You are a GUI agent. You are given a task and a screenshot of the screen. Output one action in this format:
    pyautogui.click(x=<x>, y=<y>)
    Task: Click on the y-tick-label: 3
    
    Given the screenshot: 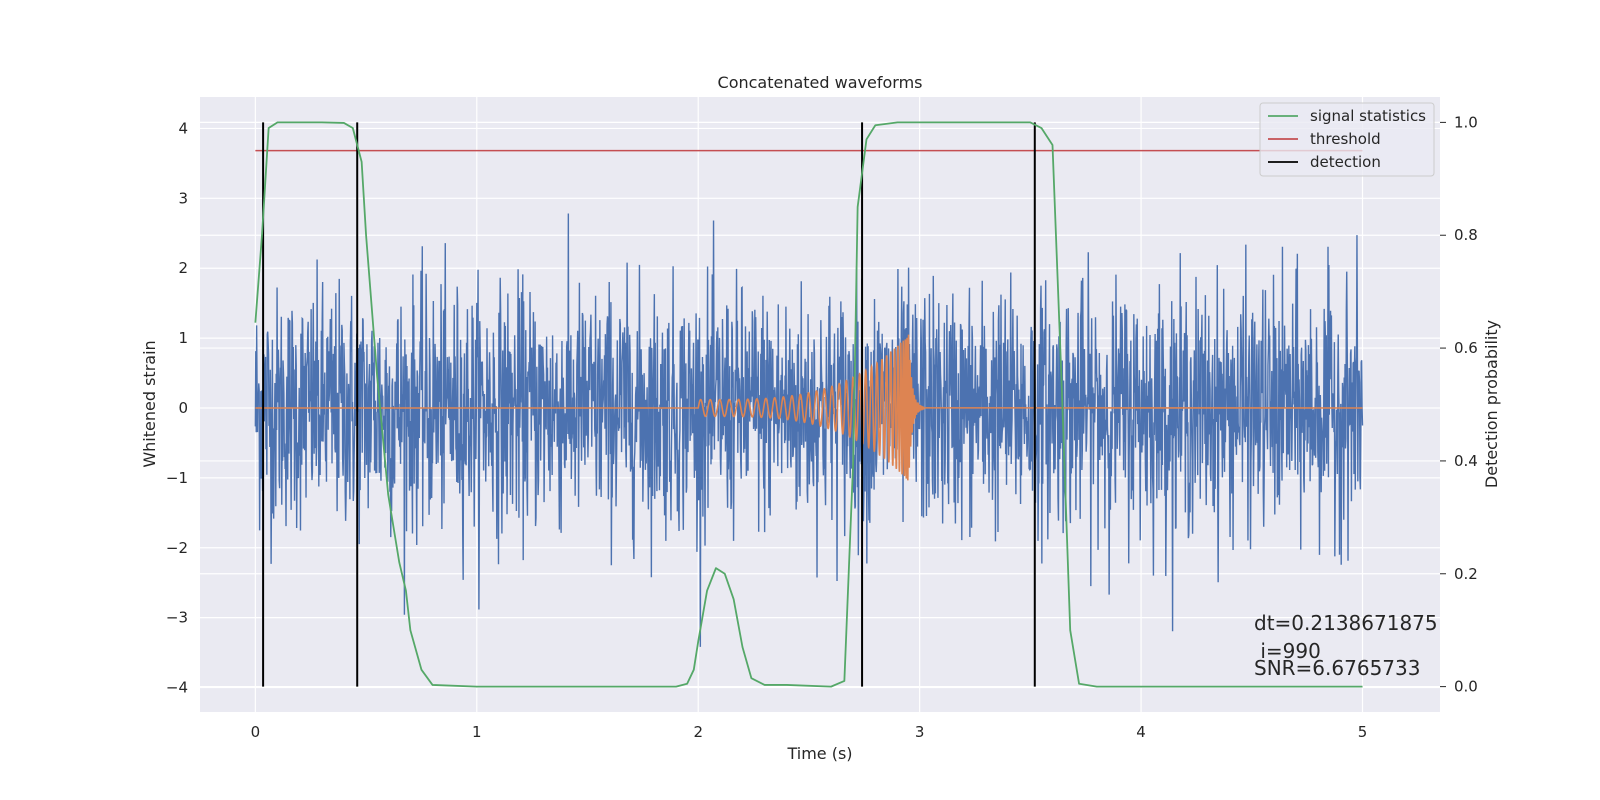 What is the action you would take?
    pyautogui.click(x=183, y=198)
    